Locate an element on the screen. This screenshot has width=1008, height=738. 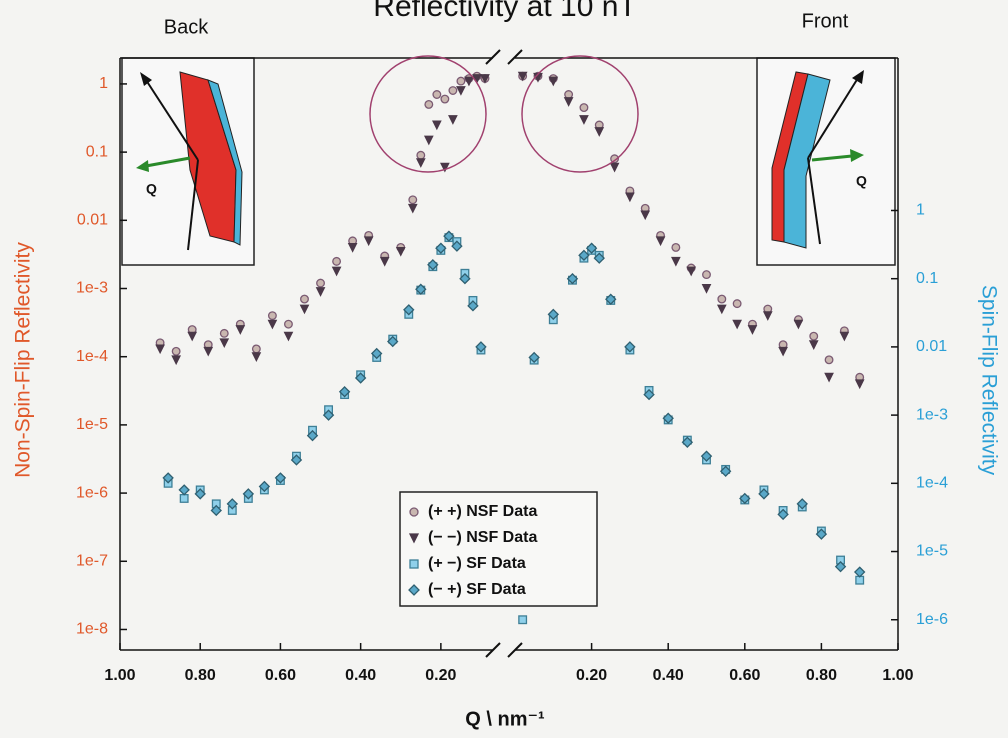
y2-tick-label: 0.1 is located at coordinates (927, 278).